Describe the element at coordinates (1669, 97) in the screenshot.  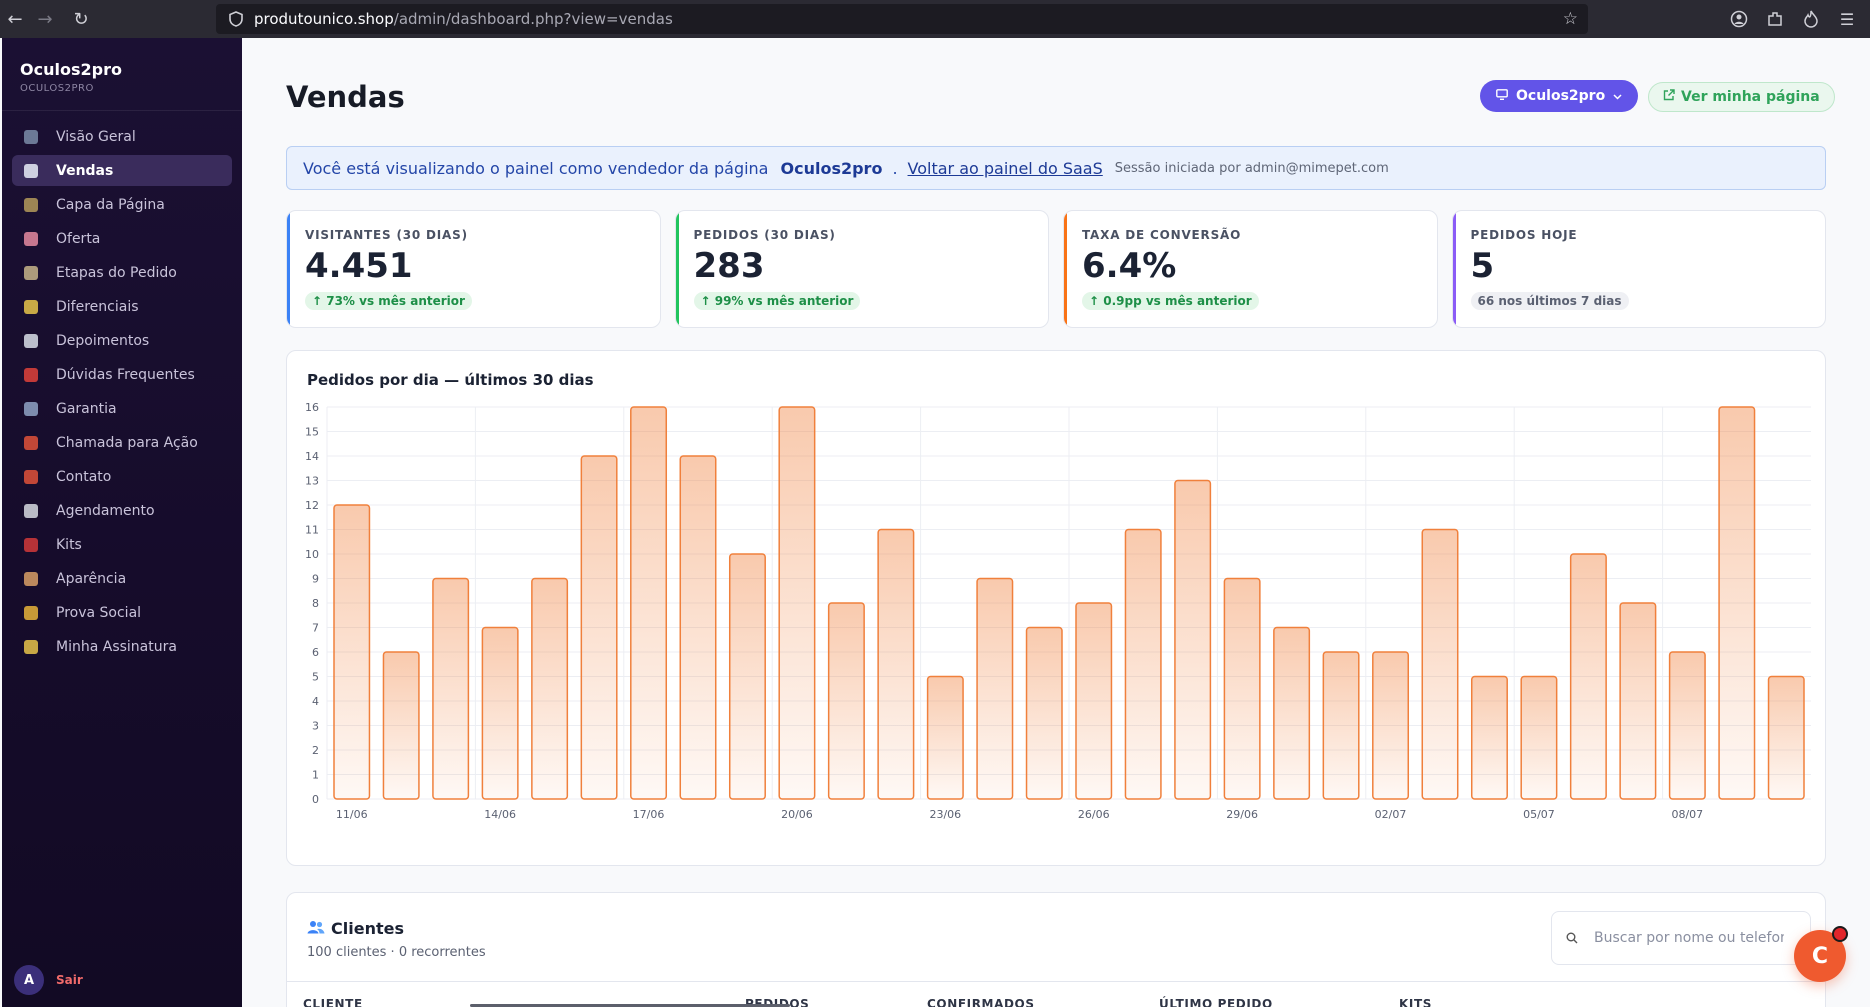
I see `external-link-icon` at that location.